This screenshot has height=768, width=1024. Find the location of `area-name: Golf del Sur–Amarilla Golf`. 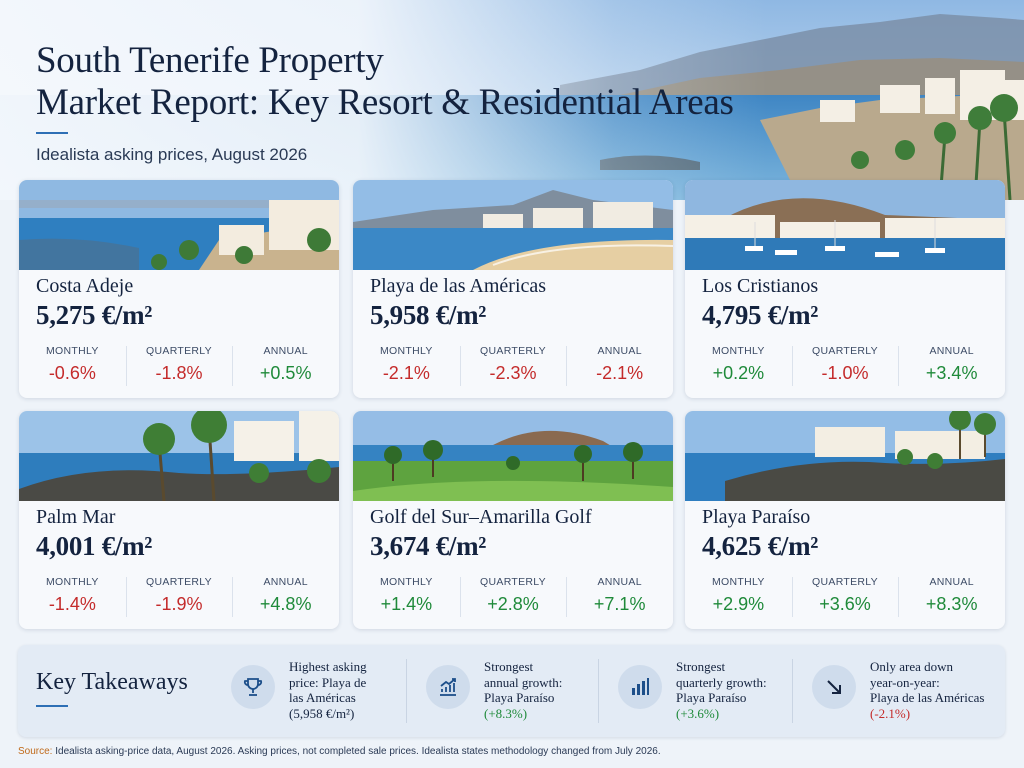

area-name: Golf del Sur–Amarilla Golf is located at coordinates (481, 517).